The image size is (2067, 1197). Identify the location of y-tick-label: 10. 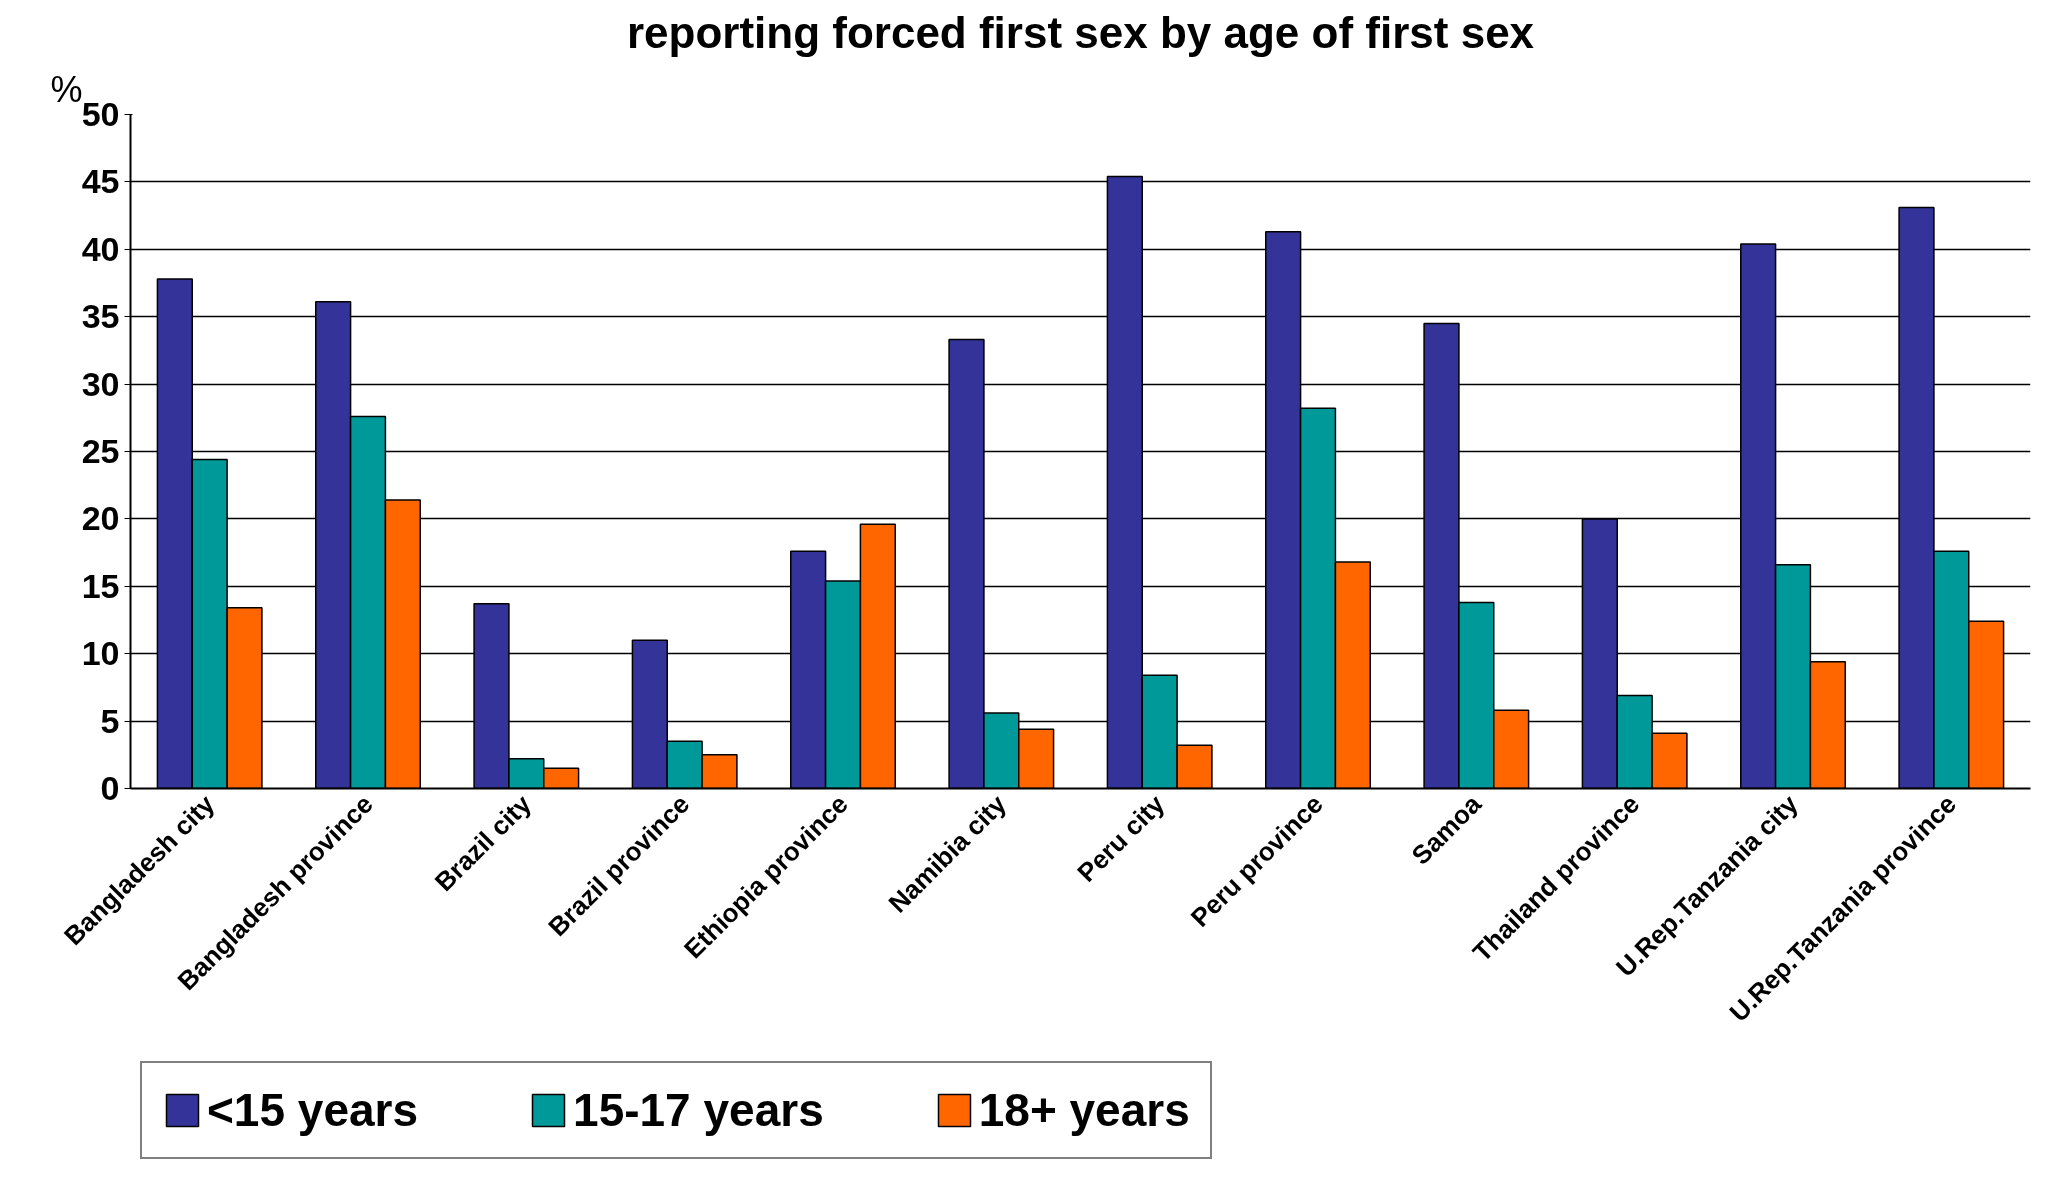
(100, 653).